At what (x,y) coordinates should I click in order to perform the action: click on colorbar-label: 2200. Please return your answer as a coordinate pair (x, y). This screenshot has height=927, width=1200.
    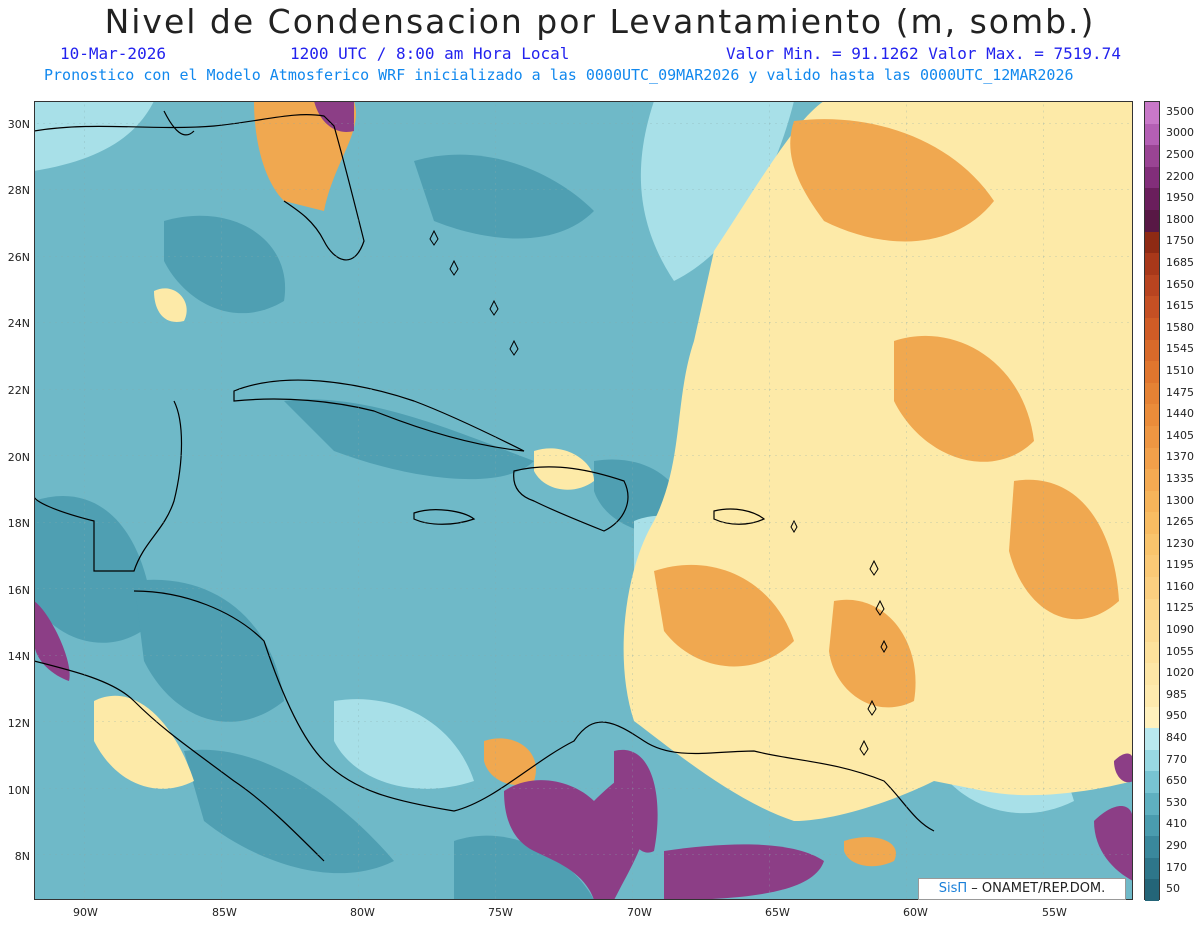
    Looking at the image, I should click on (1180, 176).